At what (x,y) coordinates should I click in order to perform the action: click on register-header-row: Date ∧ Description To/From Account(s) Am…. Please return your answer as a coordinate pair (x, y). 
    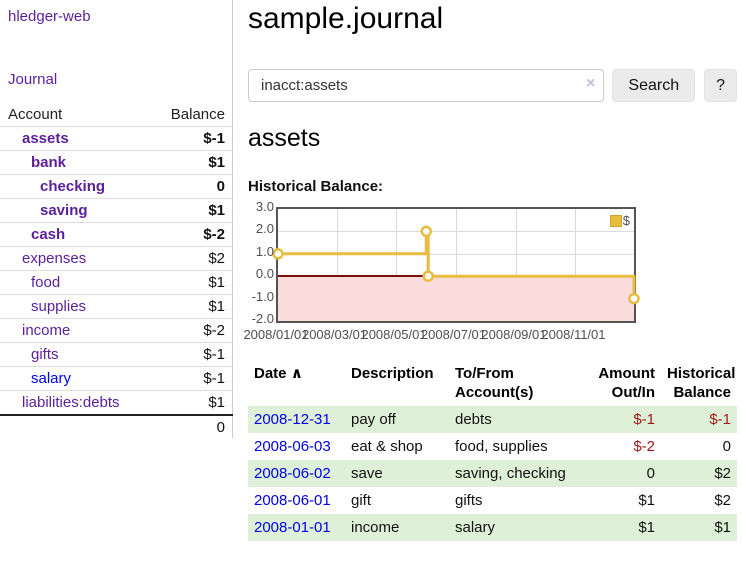
    Looking at the image, I should click on (492, 383).